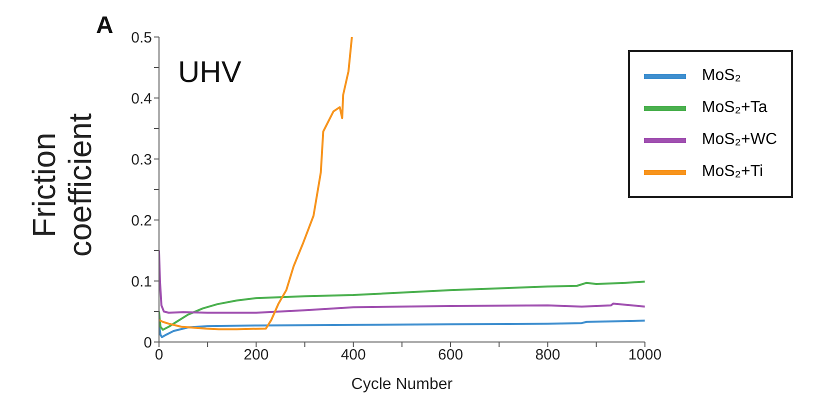 The width and height of the screenshot is (831, 401). I want to click on y-tick-label: 0.5, so click(141, 37).